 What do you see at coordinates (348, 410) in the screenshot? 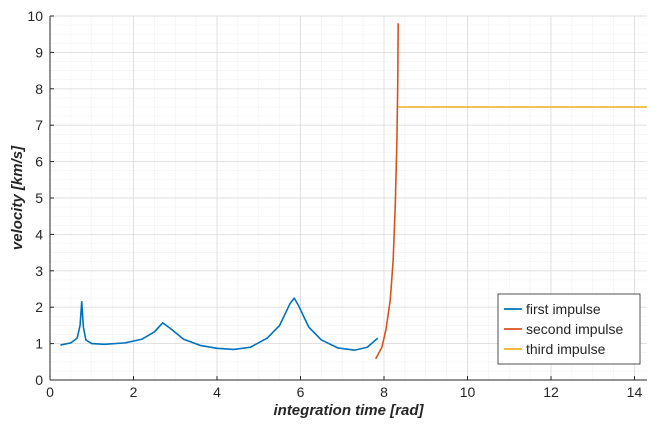
I see `x-axis-label: integration time [rad]` at bounding box center [348, 410].